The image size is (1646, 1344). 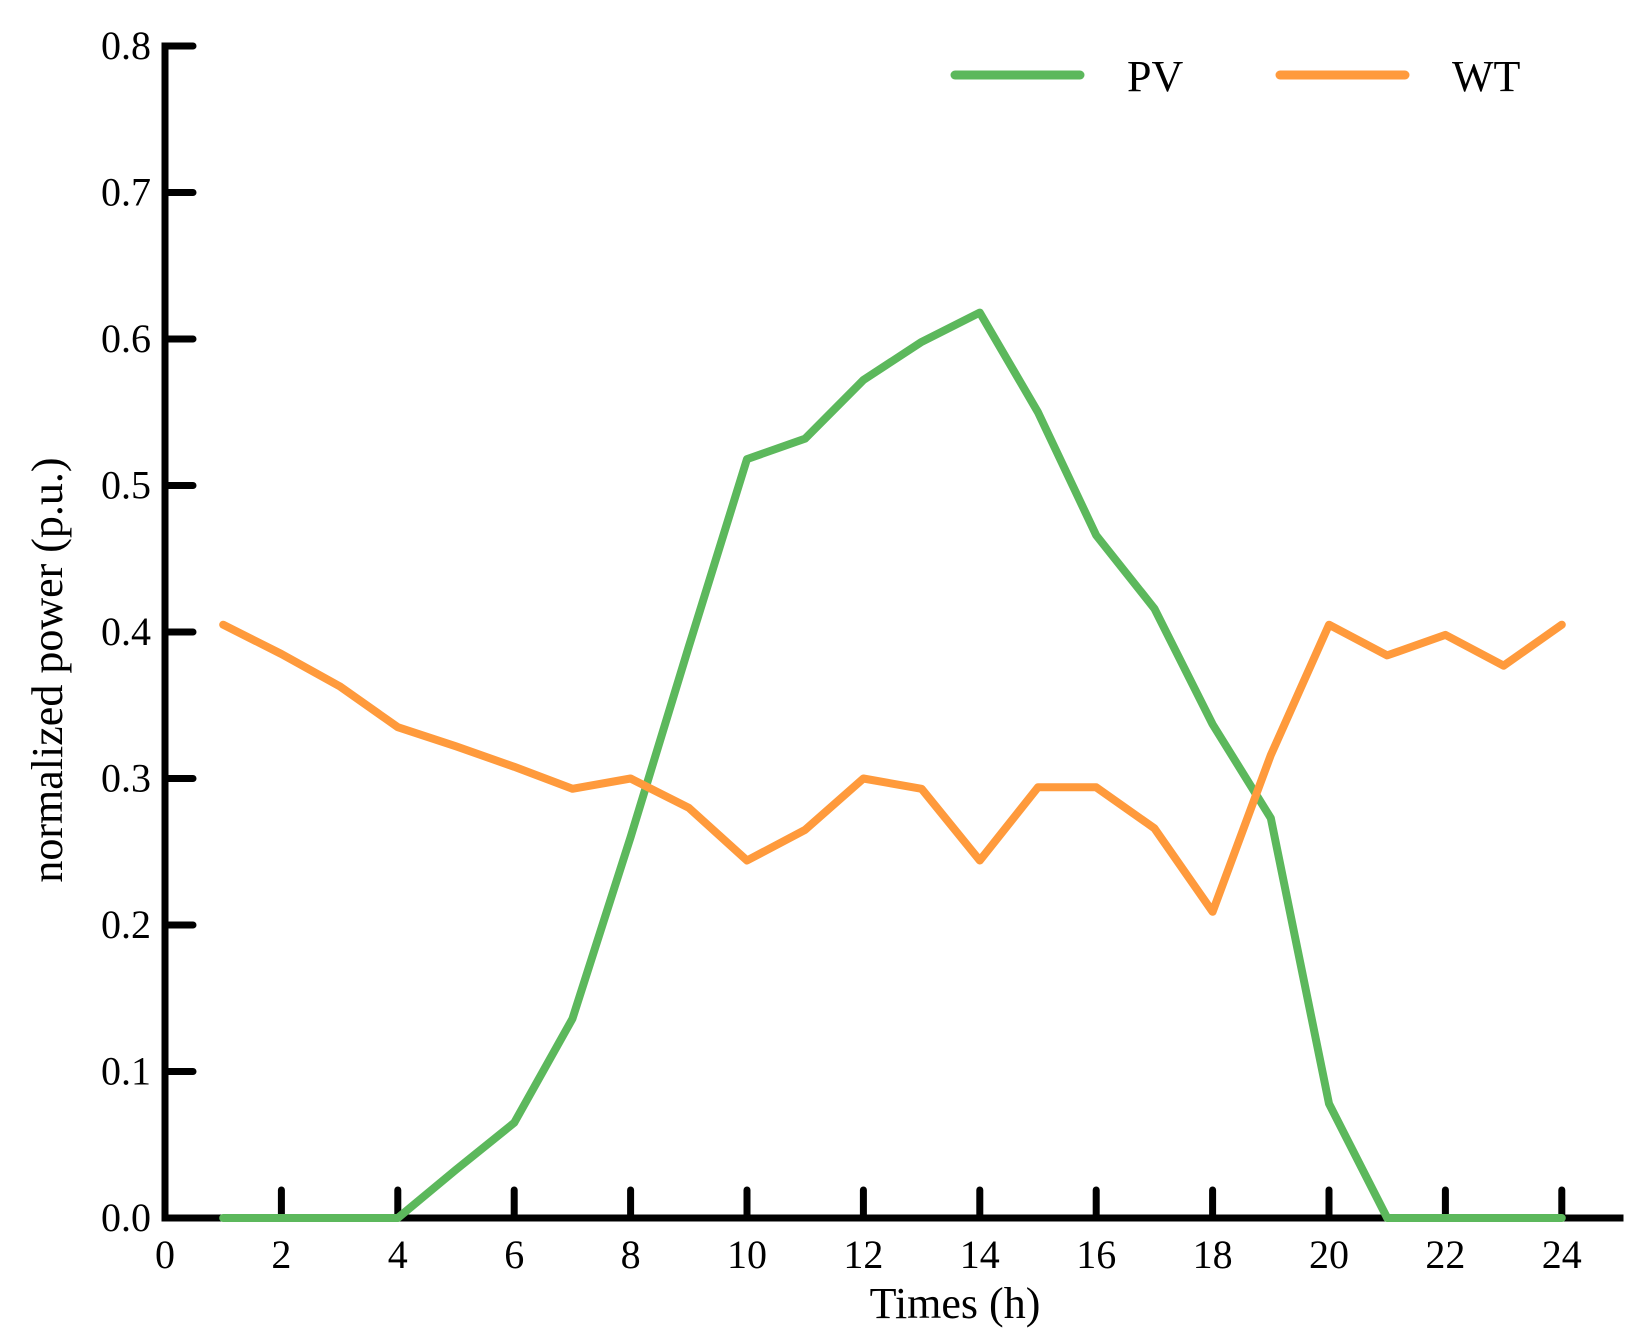 What do you see at coordinates (126, 45) in the screenshot?
I see `y-tick-label: 0.8` at bounding box center [126, 45].